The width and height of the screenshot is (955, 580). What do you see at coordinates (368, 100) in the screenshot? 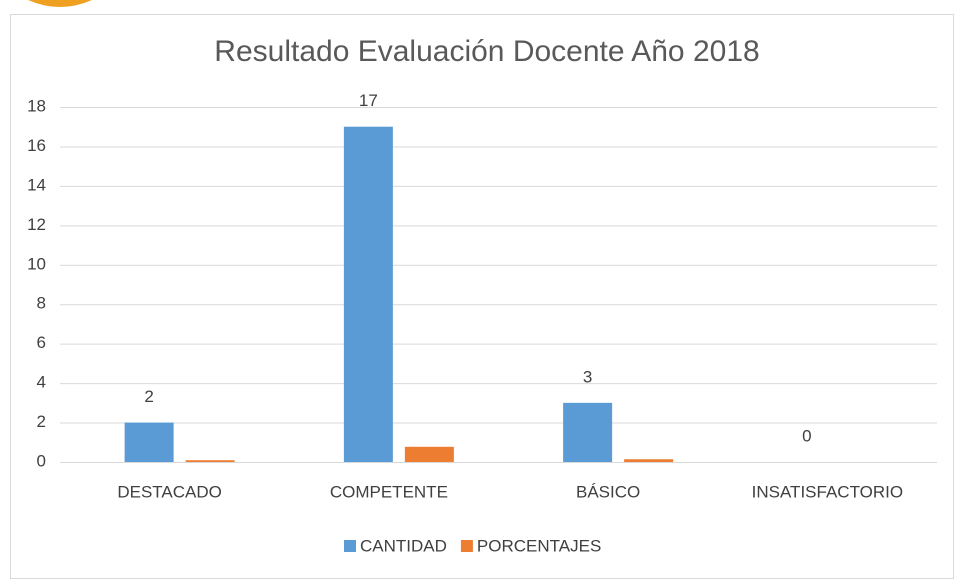
I see `data-label: 17` at bounding box center [368, 100].